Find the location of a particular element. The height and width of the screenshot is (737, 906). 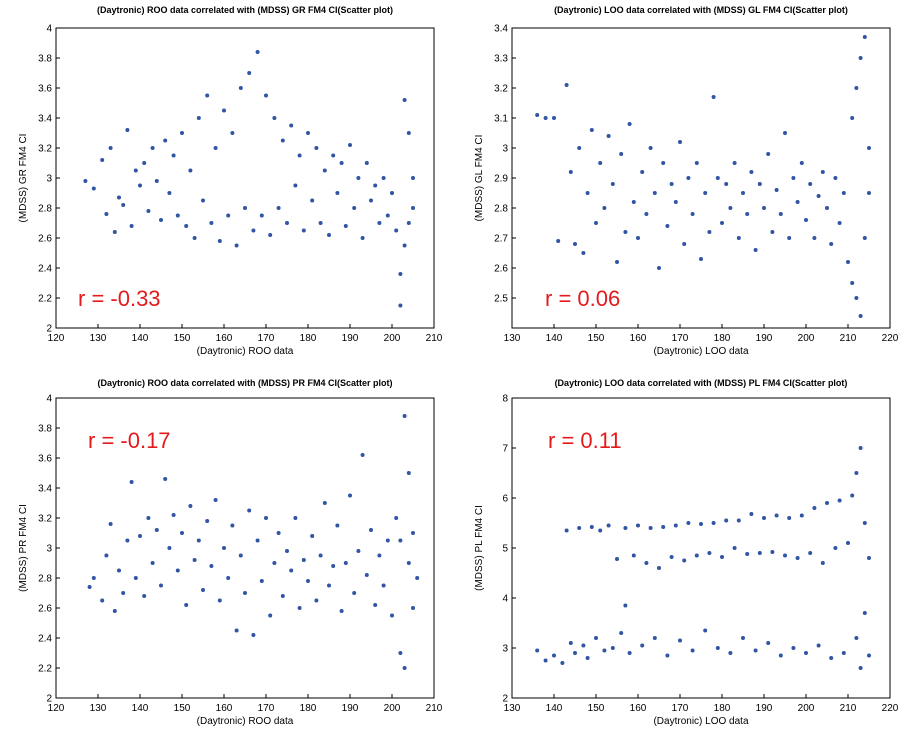

y-tick-label: 4 is located at coordinates (505, 599).